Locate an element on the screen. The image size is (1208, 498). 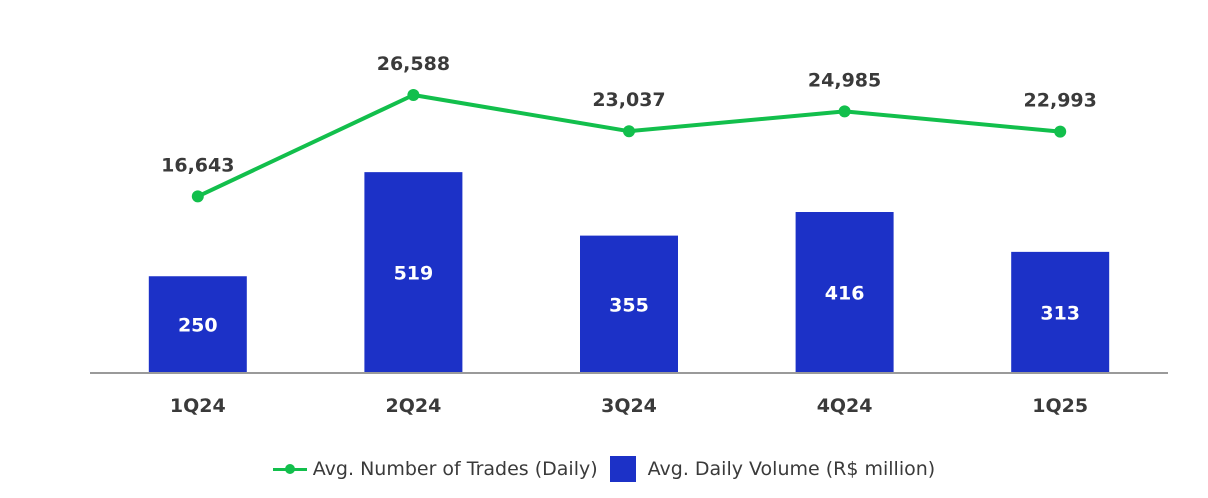
bar-2Q24 is located at coordinates (413, 272).